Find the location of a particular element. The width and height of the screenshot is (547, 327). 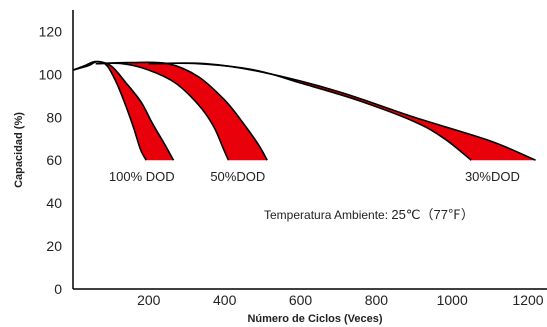

y-tick-label: 0 is located at coordinates (58, 289).